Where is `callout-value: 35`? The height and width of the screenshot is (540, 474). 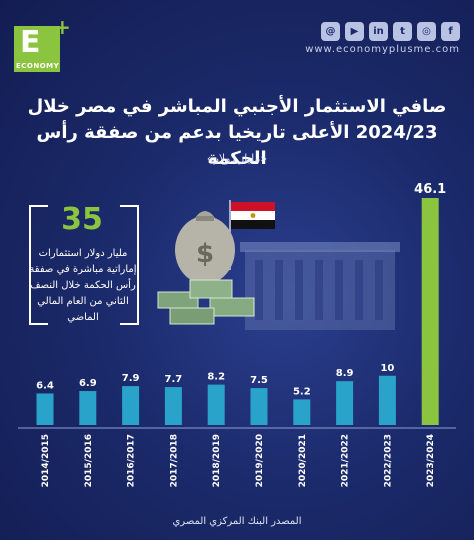 callout-value: 35 is located at coordinates (82, 219).